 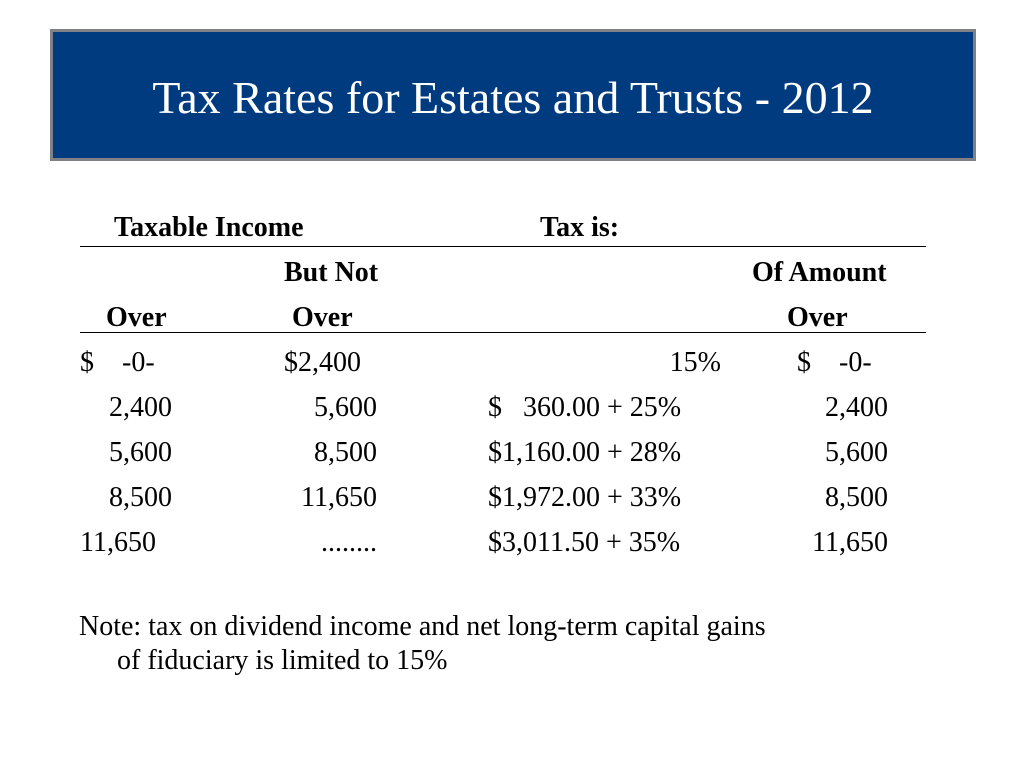 I want to click on header-taxable-income: Taxable Income, so click(x=209, y=227).